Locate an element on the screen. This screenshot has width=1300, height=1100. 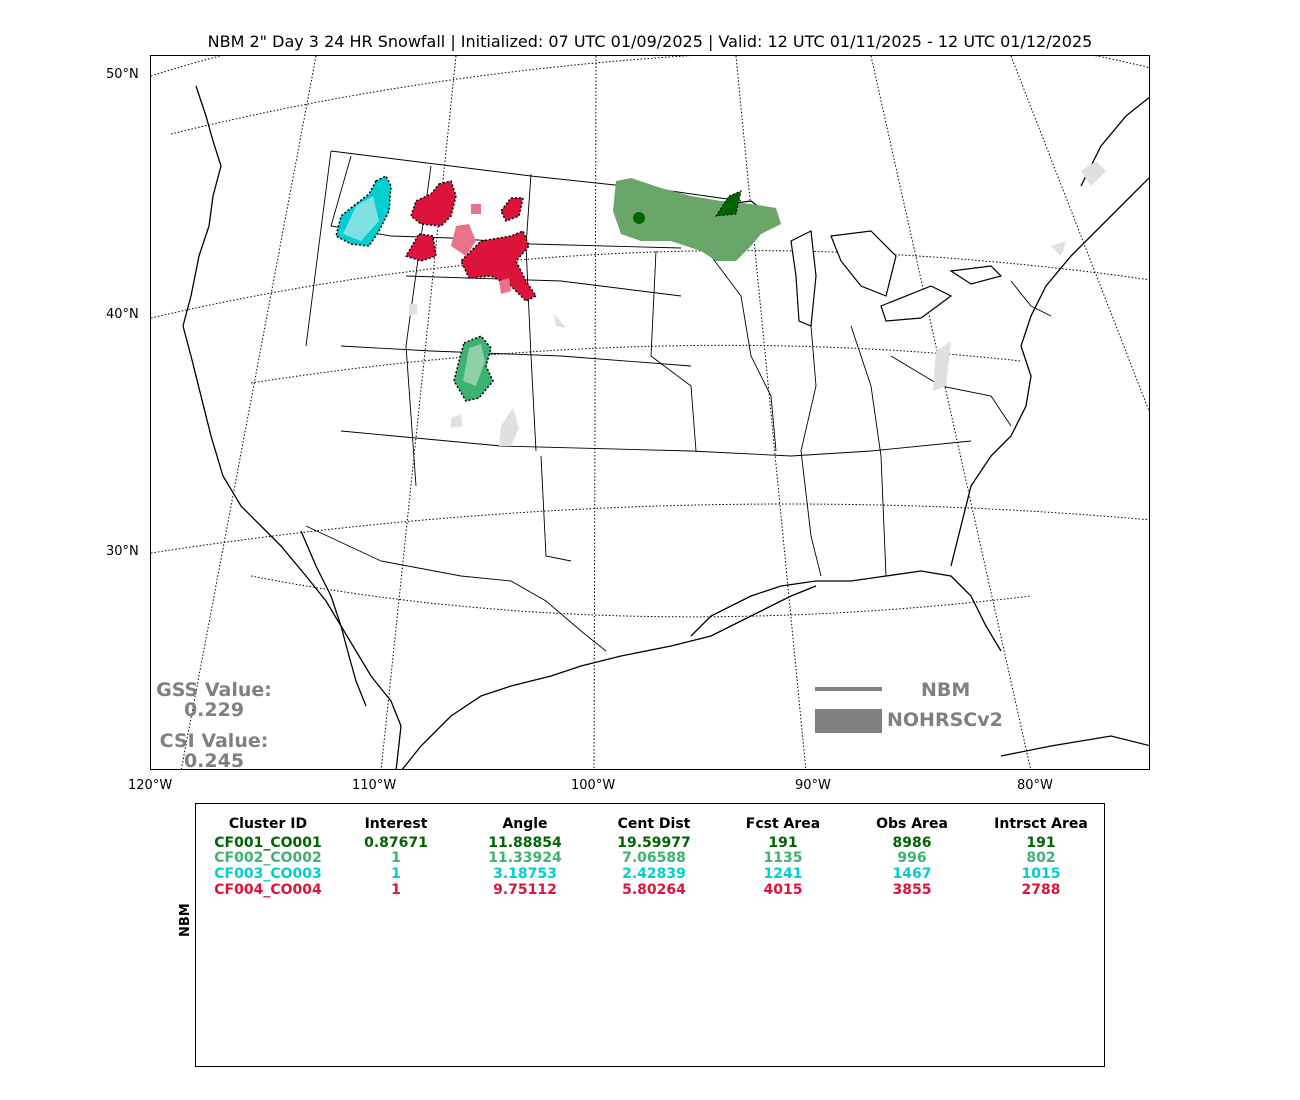
table-cell: 2788 is located at coordinates (1041, 890).